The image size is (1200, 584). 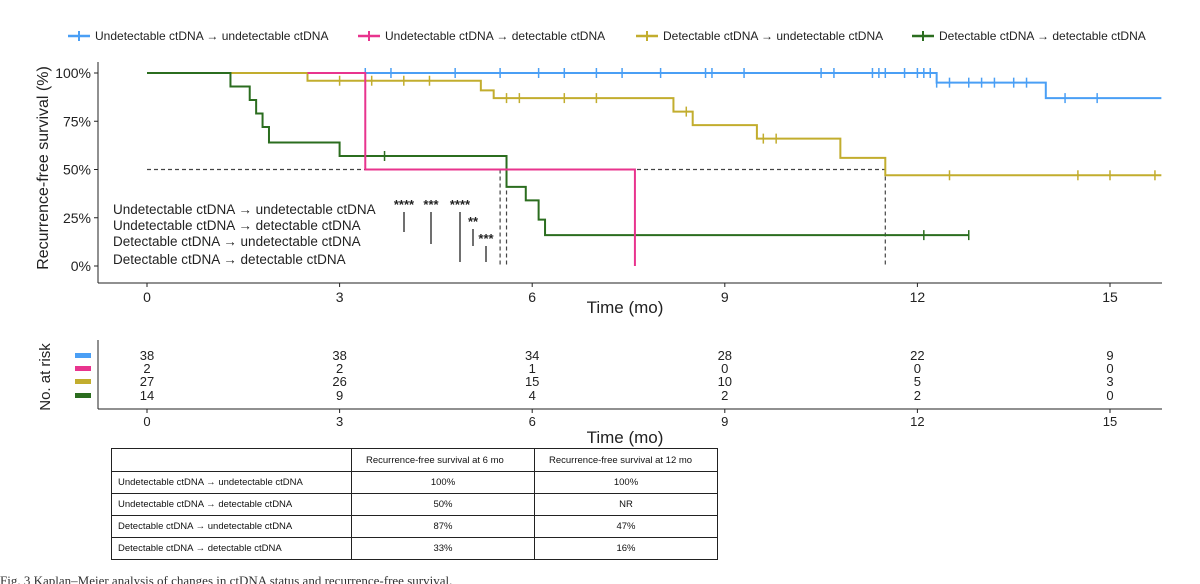 I want to click on survival-curve-undet_undet, so click(x=654, y=86).